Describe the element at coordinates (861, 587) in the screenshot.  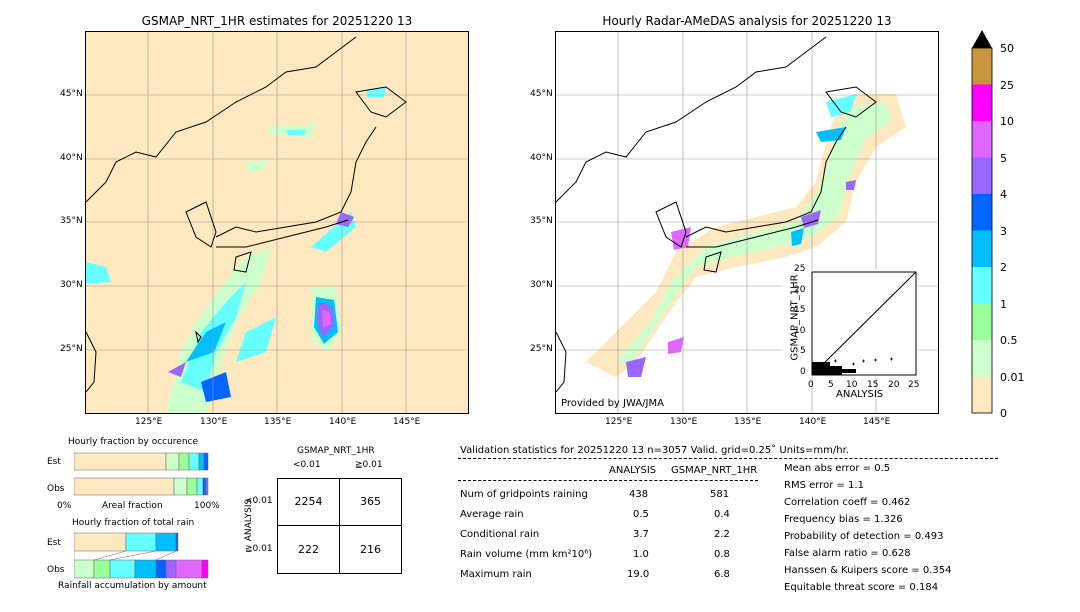
I see `score-ets: Equitable threat score = 0.184` at that location.